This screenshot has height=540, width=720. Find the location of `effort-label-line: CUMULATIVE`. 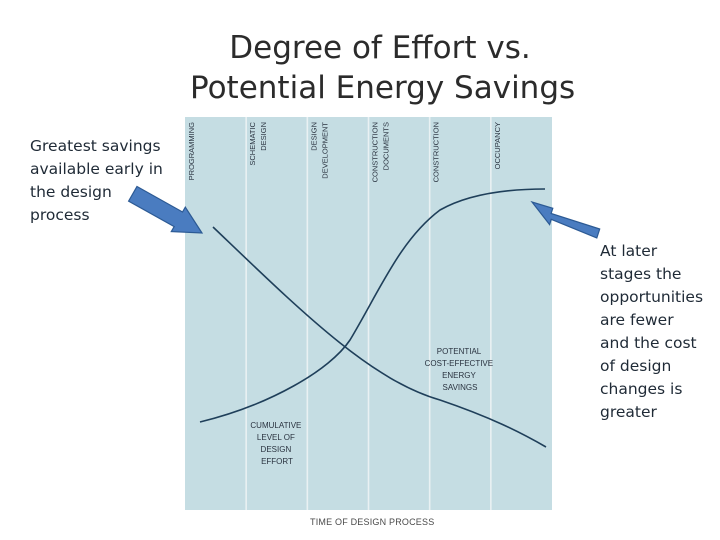

effort-label-line: CUMULATIVE is located at coordinates (275, 425).